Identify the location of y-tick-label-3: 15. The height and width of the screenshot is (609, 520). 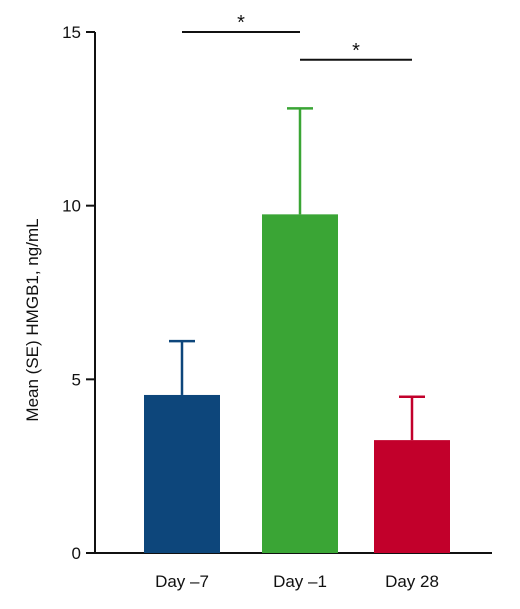
(71, 32).